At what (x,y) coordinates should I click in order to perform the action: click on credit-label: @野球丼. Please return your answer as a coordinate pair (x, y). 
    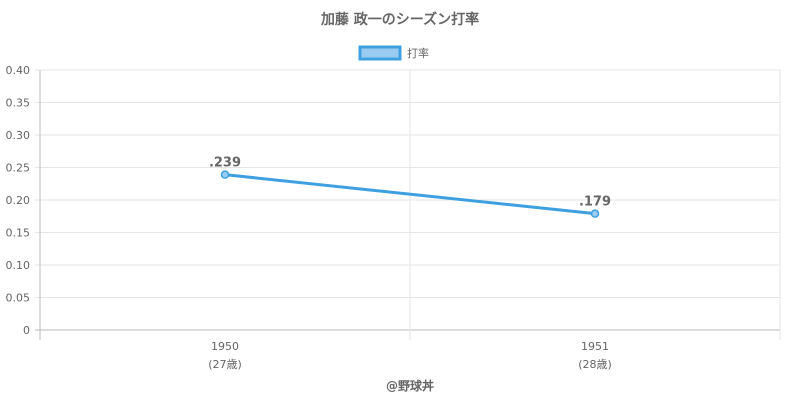
    Looking at the image, I should click on (410, 385).